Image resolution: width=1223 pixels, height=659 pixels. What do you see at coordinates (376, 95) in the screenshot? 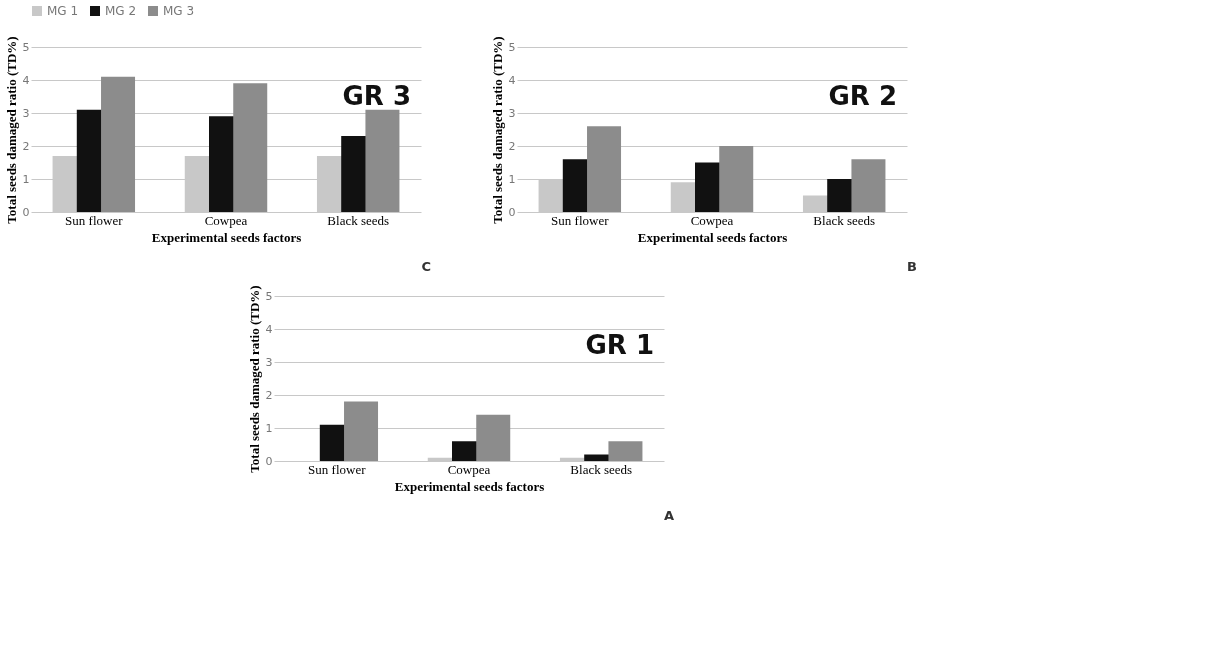
I see `annotation: GR 3` at bounding box center [376, 95].